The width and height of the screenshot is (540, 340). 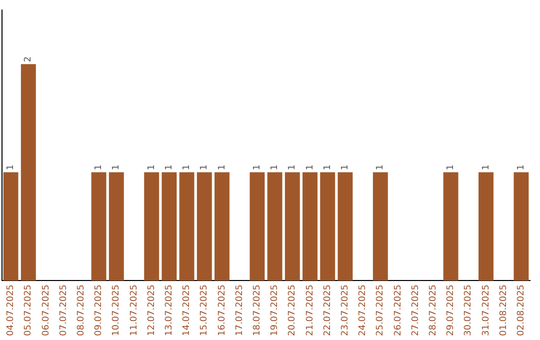 What do you see at coordinates (345, 310) in the screenshot?
I see `x-tick-label: 23.07.2025` at bounding box center [345, 310].